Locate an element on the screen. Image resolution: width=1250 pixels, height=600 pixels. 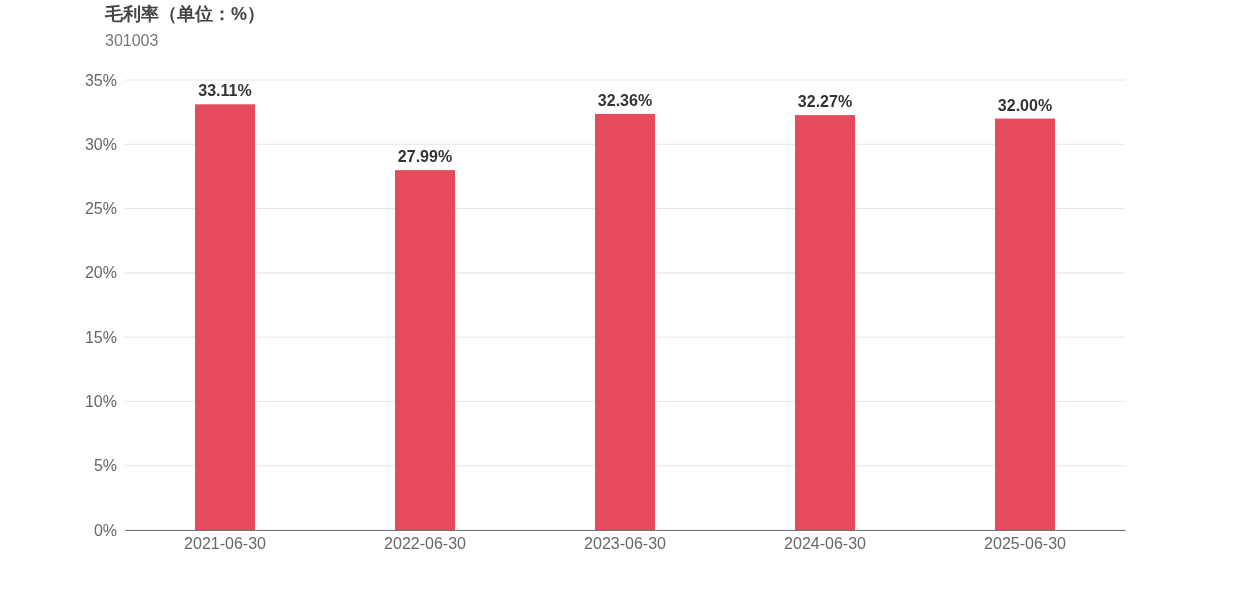
chart-subtitle: 301003 is located at coordinates (132, 40).